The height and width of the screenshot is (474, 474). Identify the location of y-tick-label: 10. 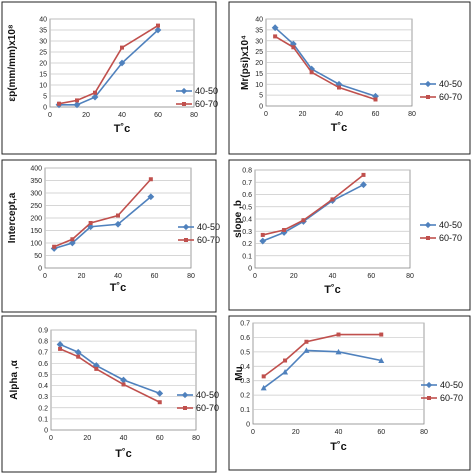
(43, 86).